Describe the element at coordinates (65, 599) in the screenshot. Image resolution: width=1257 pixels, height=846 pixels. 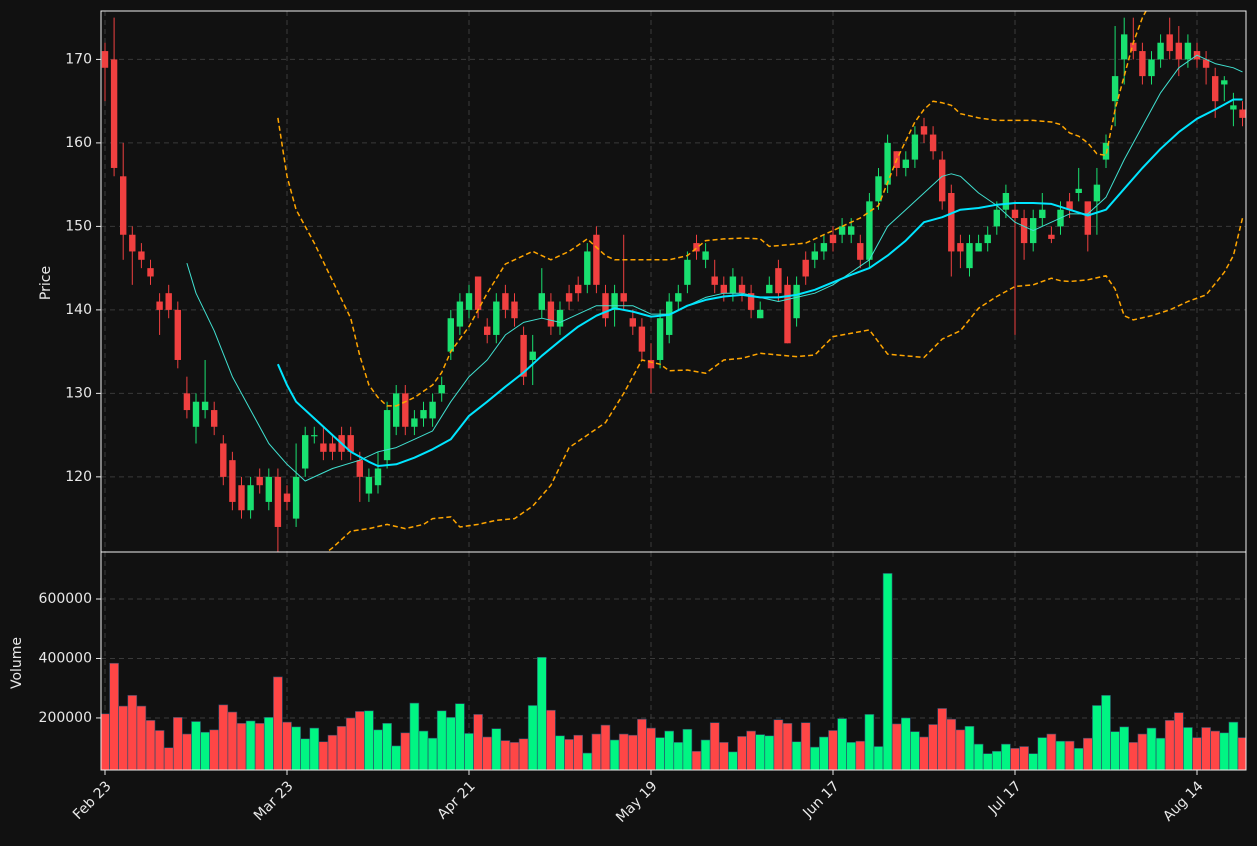
I see `y2-tick-label: 600000` at that location.